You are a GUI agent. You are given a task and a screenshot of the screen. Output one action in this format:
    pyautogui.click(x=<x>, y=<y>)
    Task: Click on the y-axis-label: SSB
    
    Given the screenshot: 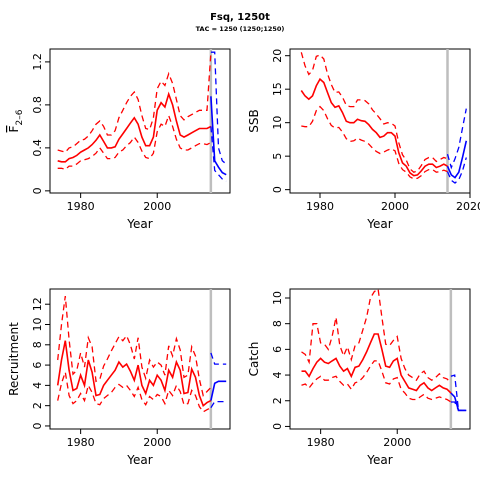 What is the action you would take?
    pyautogui.click(x=254, y=120)
    